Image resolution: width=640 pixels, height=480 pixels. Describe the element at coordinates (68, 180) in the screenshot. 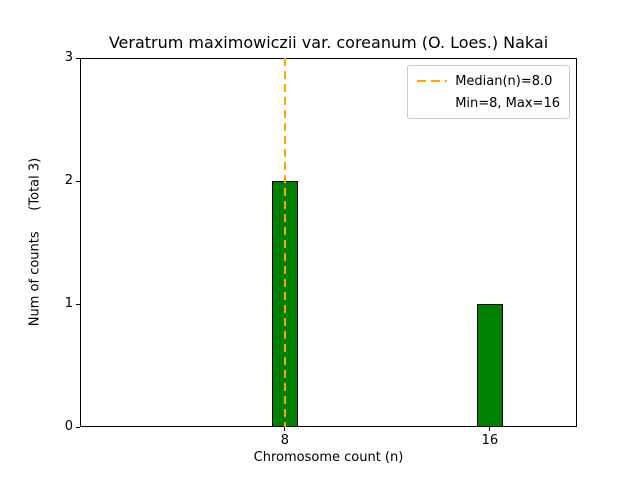

I see `y-tick-label: 2` at that location.